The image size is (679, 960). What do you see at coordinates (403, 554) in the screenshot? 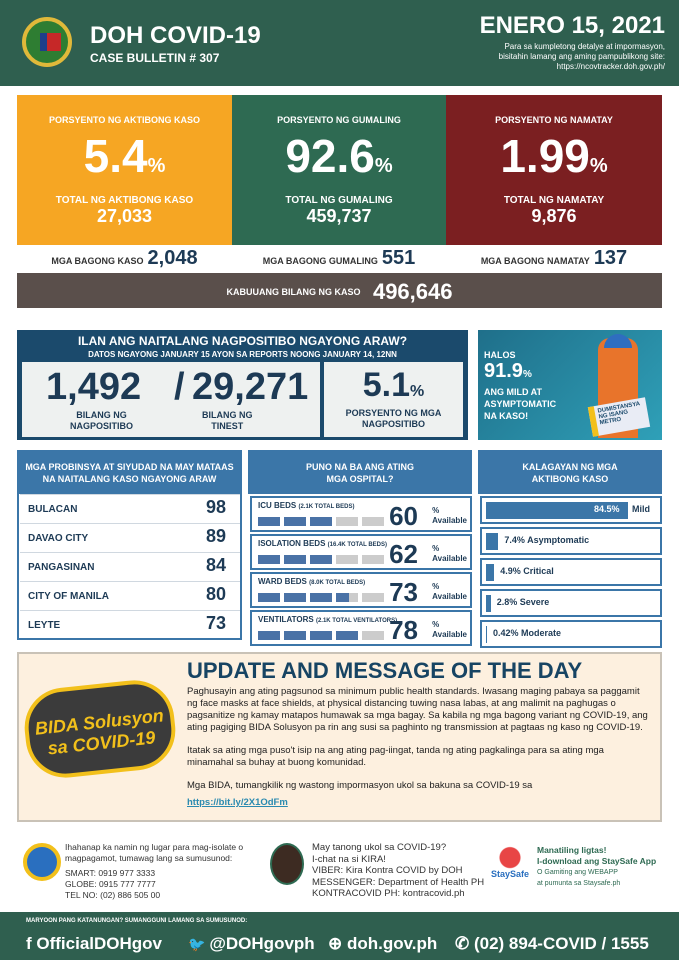
I see `available-percent: 62` at bounding box center [403, 554].